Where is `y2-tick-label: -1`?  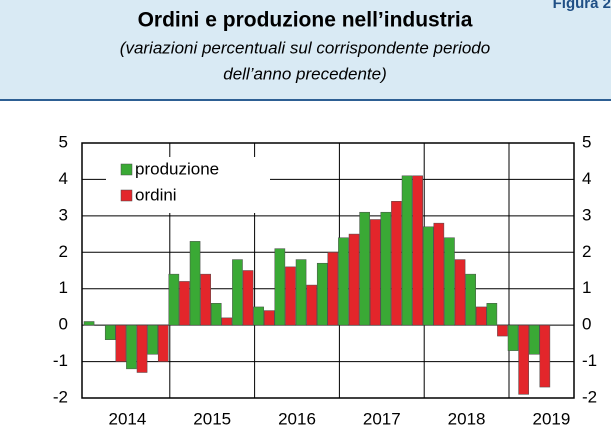 y2-tick-label: -1 is located at coordinates (589, 360).